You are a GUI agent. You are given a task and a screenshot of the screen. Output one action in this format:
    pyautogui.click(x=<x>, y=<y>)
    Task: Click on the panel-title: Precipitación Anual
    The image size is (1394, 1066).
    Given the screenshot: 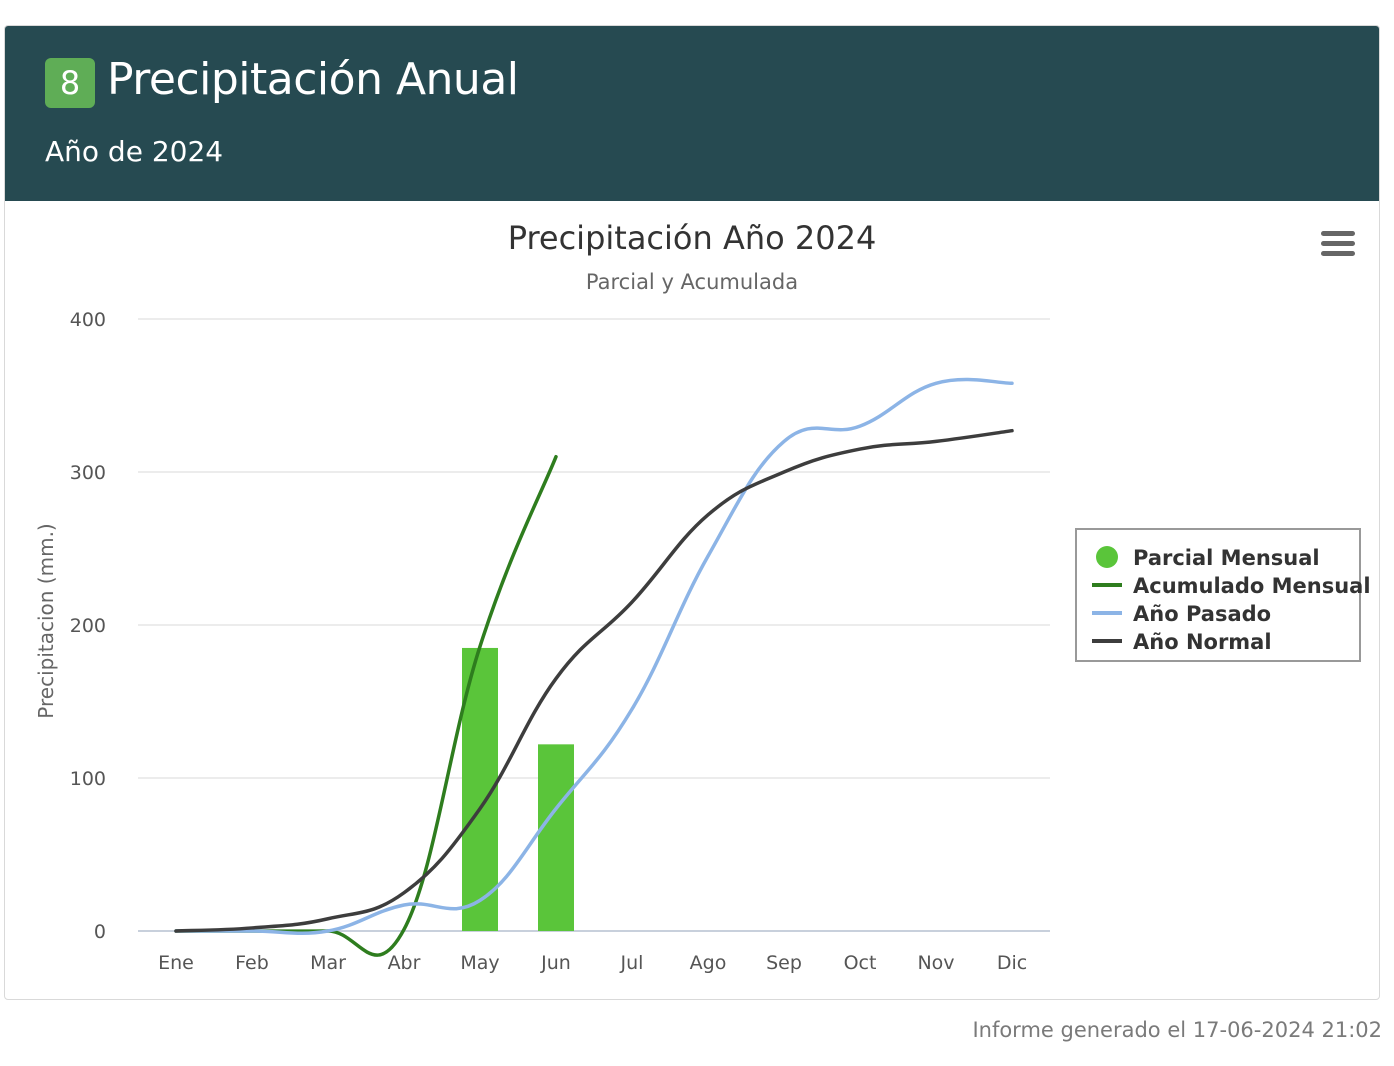 What is the action you would take?
    pyautogui.click(x=313, y=79)
    